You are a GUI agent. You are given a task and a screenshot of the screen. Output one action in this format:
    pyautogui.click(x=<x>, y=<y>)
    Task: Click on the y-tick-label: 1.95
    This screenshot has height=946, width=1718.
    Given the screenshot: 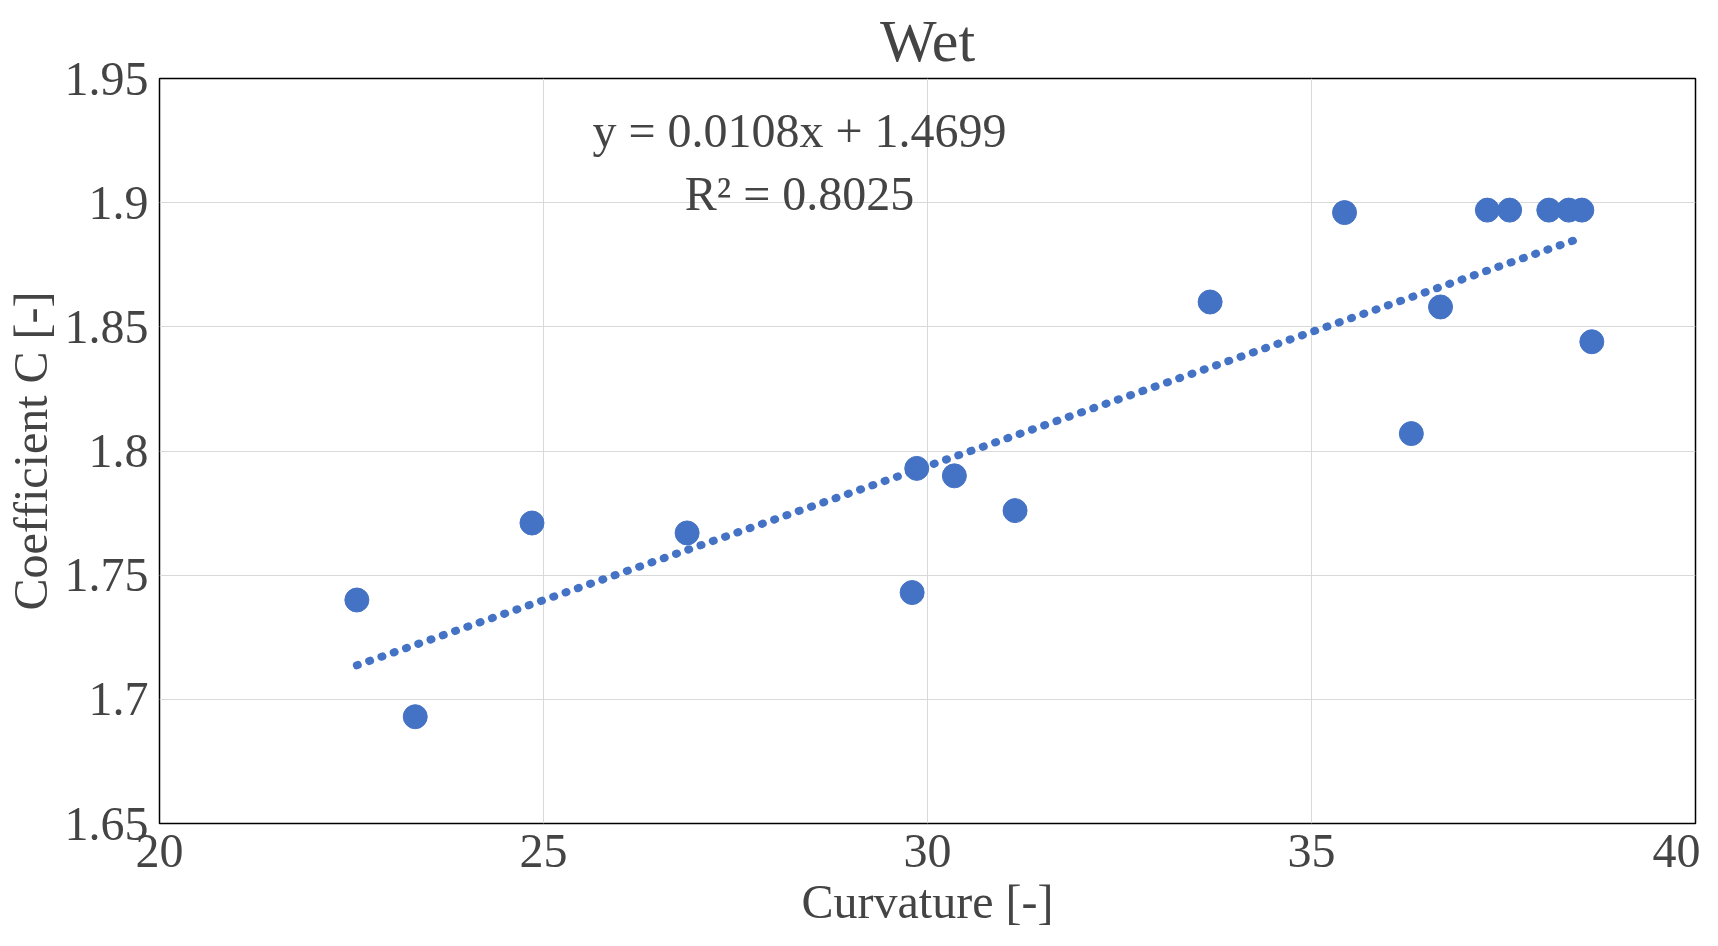 What is the action you would take?
    pyautogui.click(x=106, y=78)
    